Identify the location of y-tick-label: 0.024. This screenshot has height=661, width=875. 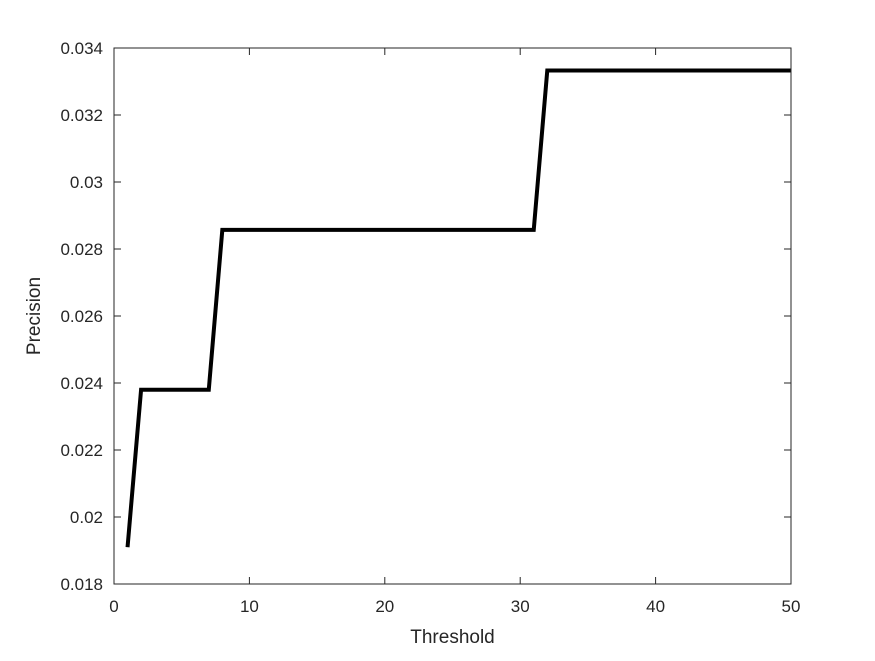
(81, 383).